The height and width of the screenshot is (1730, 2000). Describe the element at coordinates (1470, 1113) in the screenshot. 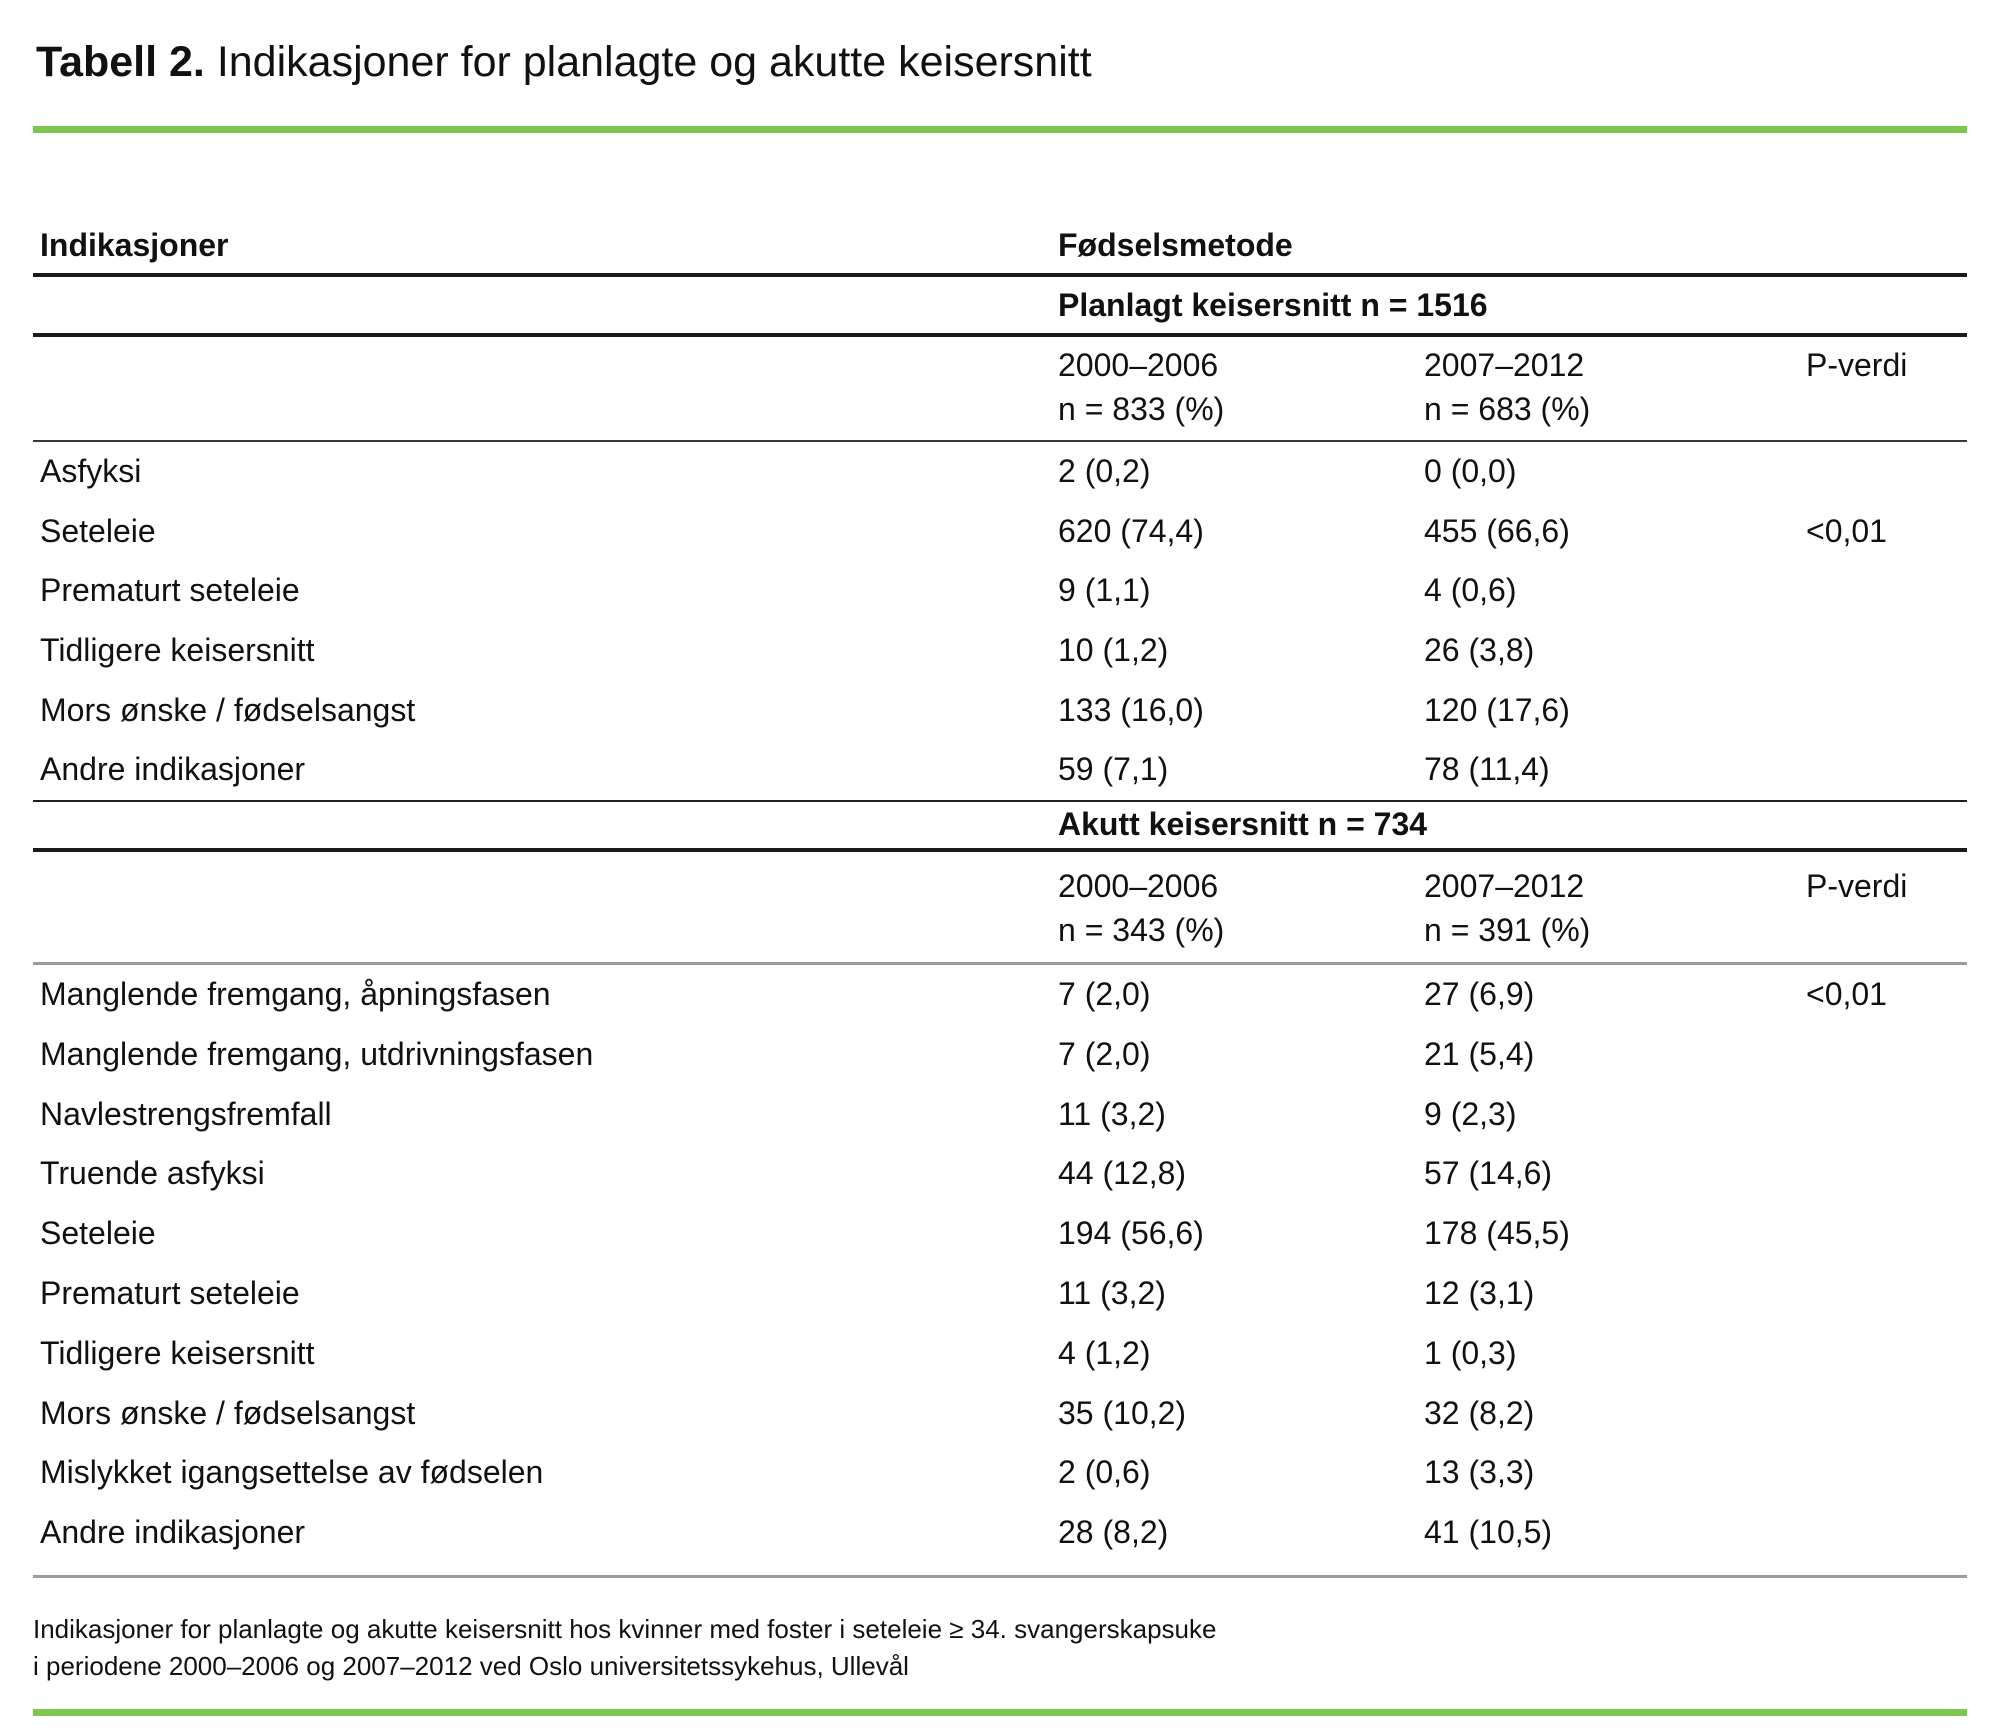

I see `value-2007-2012: 9 (2,3)` at that location.